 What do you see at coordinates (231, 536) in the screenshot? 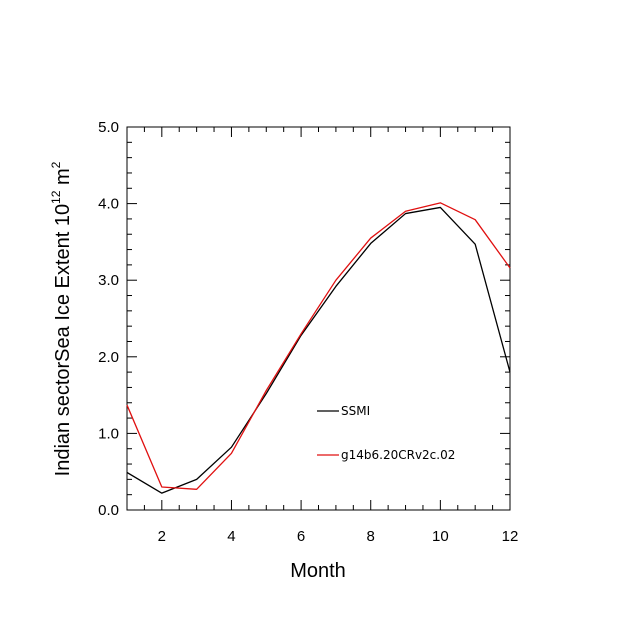
I see `x-tick-label: 4` at bounding box center [231, 536].